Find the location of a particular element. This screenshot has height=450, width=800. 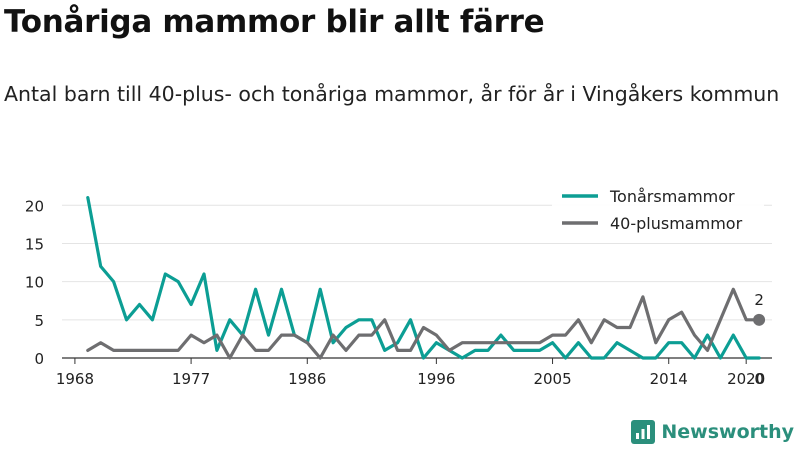

chart-title: Tonåriga mammor blir allt färre is located at coordinates (274, 22).